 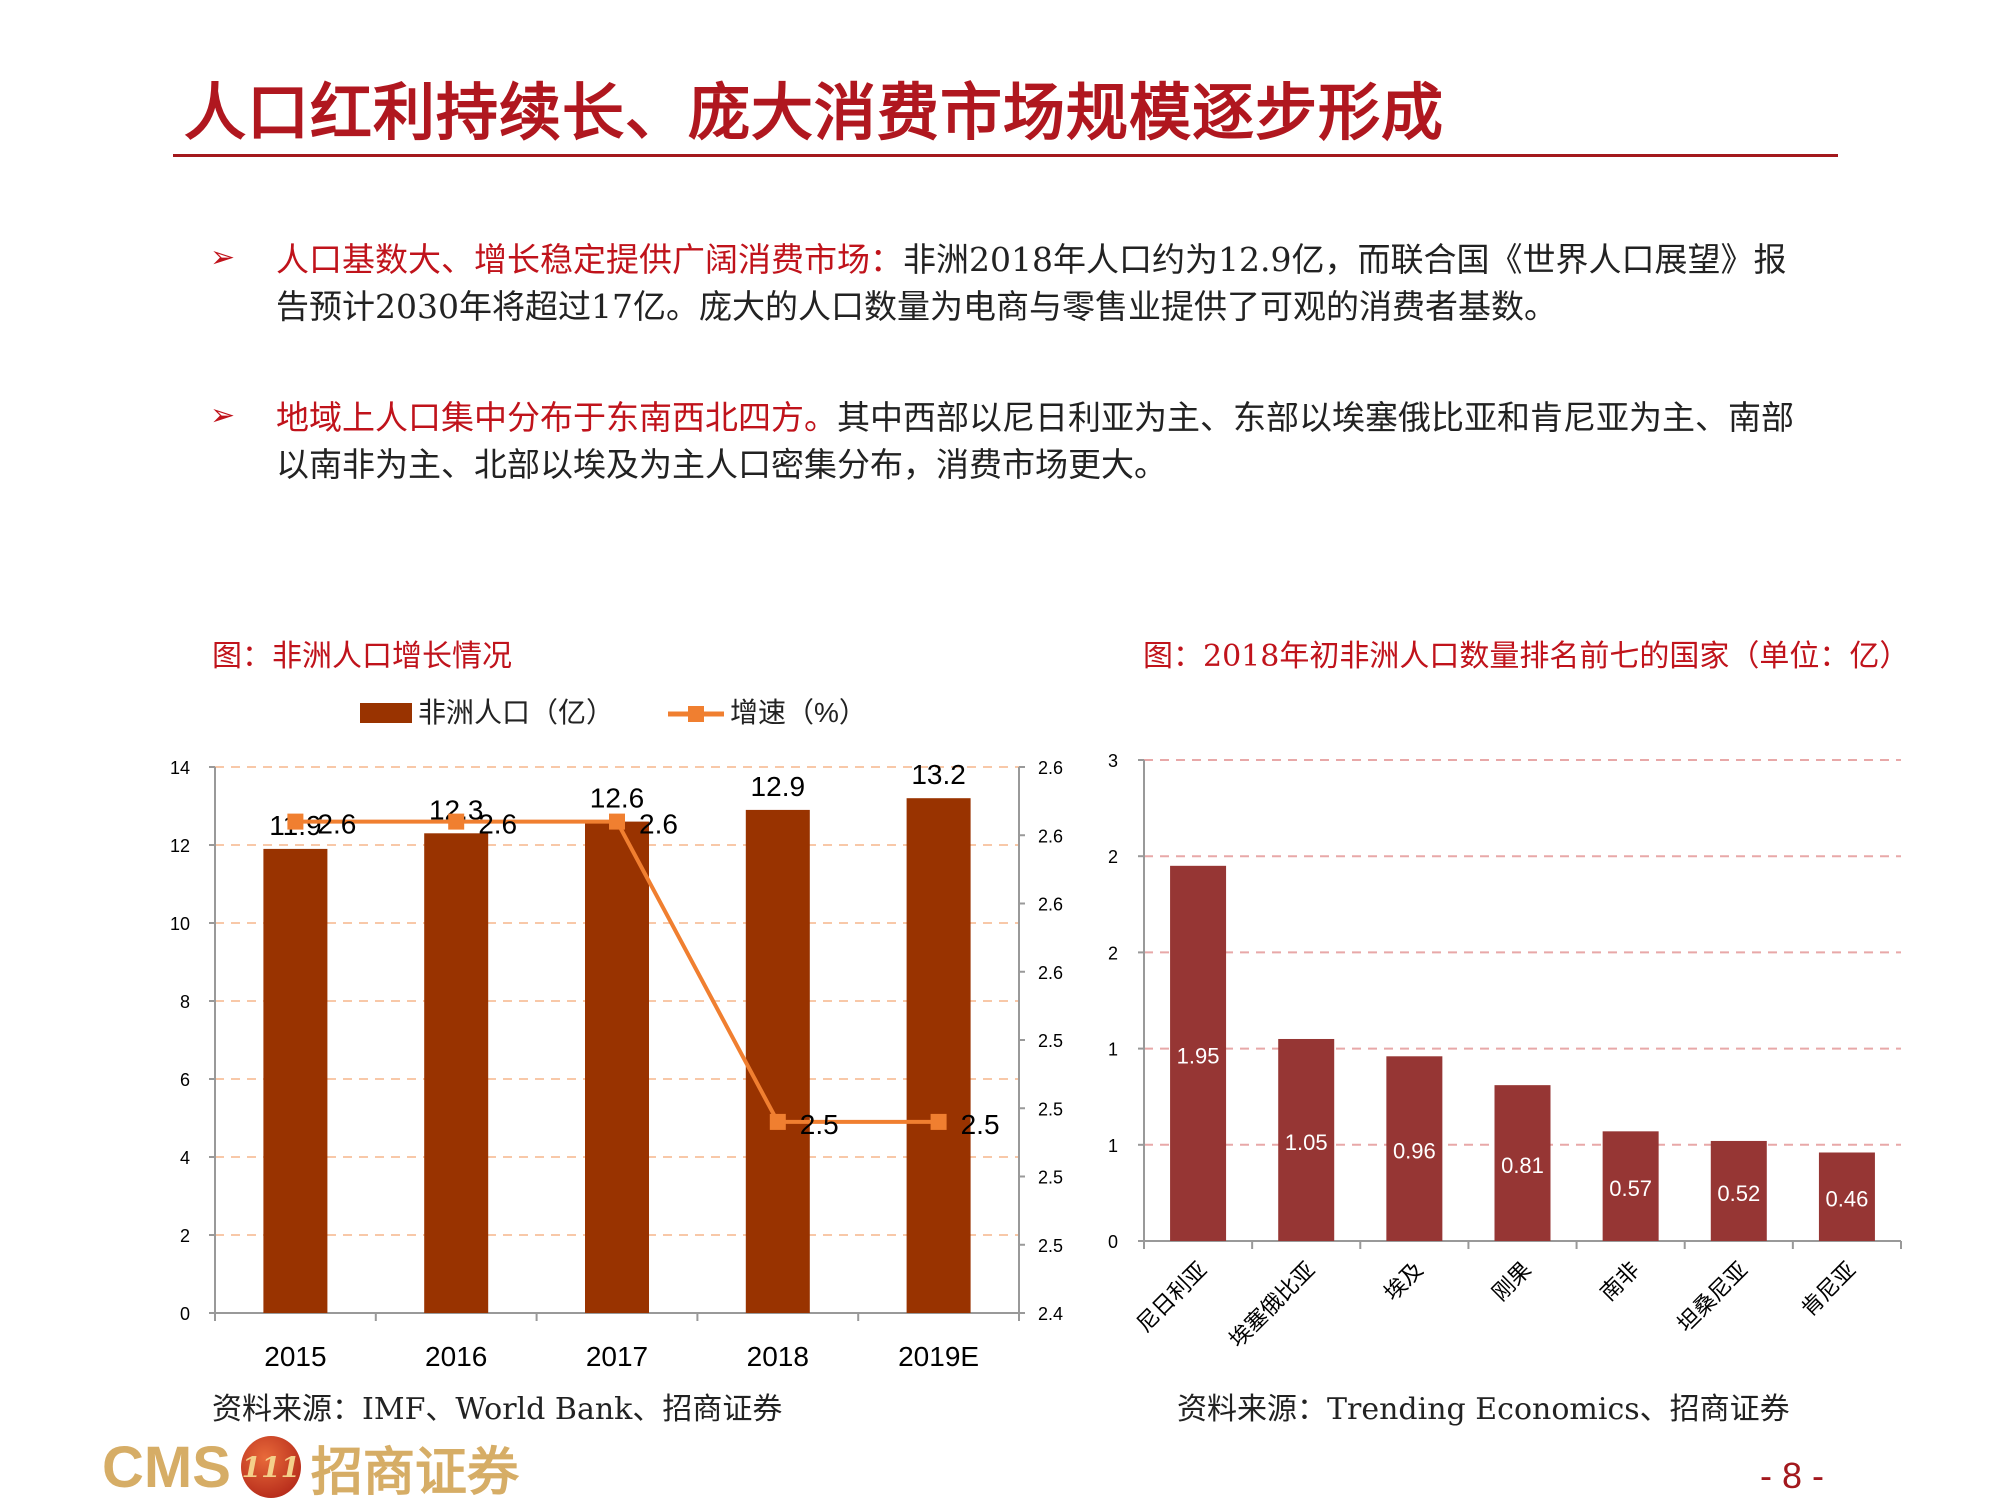 I want to click on bullet-1-highlight: 人口基数大、增长稳定提供广阔消费市场：, so click(x=589, y=259).